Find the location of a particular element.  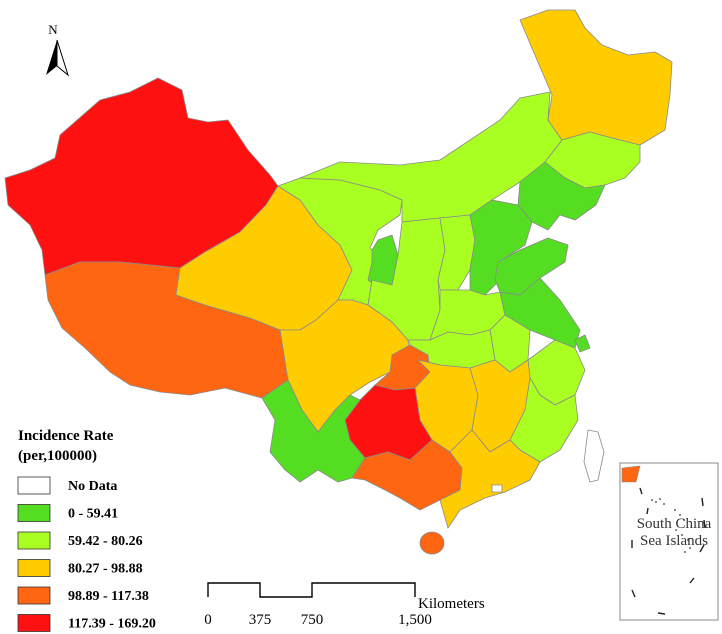

region-fujian is located at coordinates (544, 420).